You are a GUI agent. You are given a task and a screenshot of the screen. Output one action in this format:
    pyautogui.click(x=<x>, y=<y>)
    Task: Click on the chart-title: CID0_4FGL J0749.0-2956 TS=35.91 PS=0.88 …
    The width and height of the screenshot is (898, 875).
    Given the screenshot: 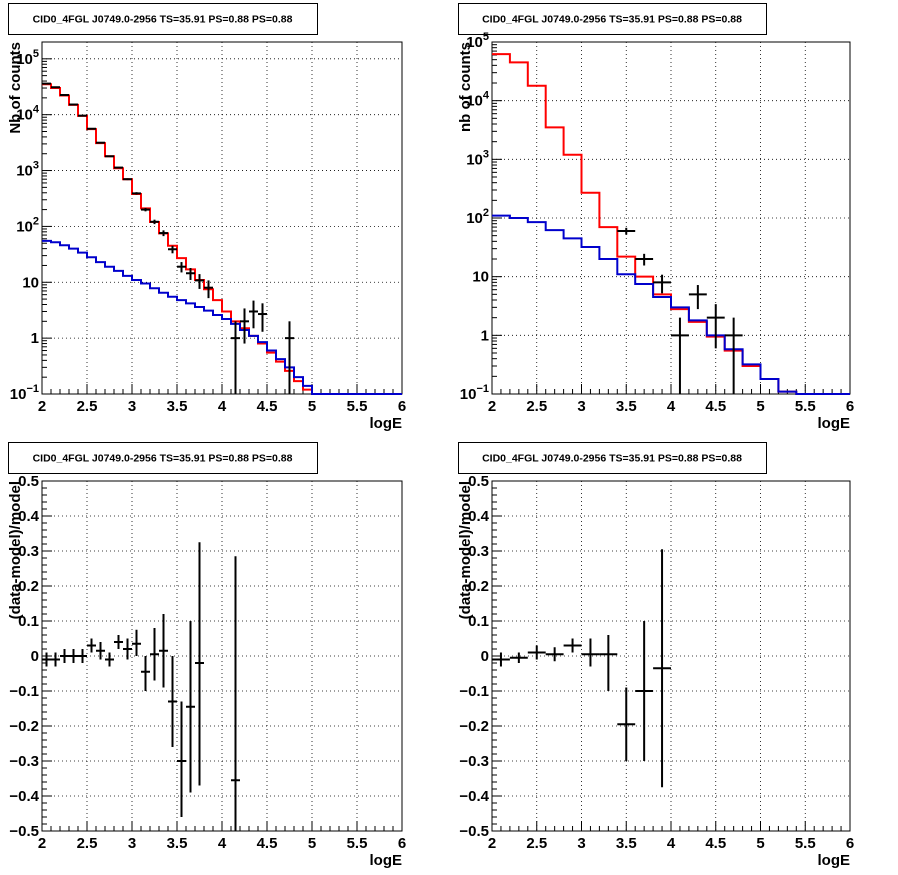 What is the action you would take?
    pyautogui.click(x=163, y=459)
    